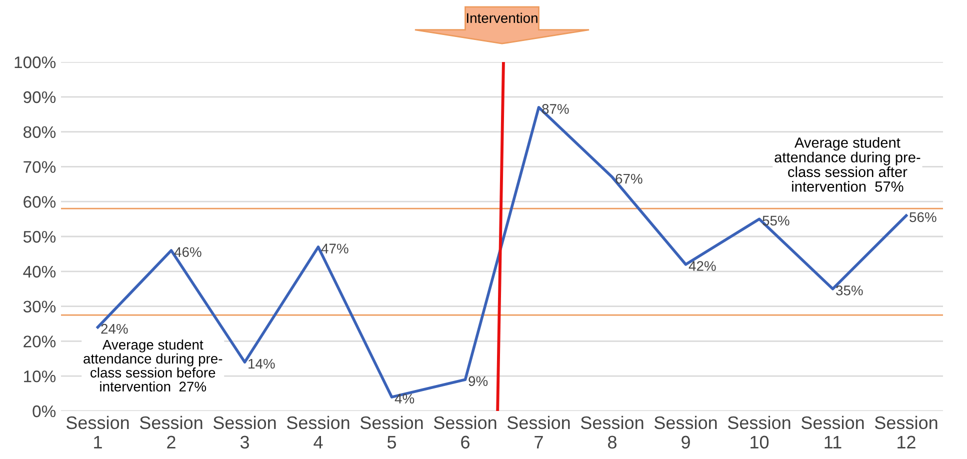 This screenshot has height=459, width=967. What do you see at coordinates (97, 432) in the screenshot?
I see `x-tick-label: Session 1` at bounding box center [97, 432].